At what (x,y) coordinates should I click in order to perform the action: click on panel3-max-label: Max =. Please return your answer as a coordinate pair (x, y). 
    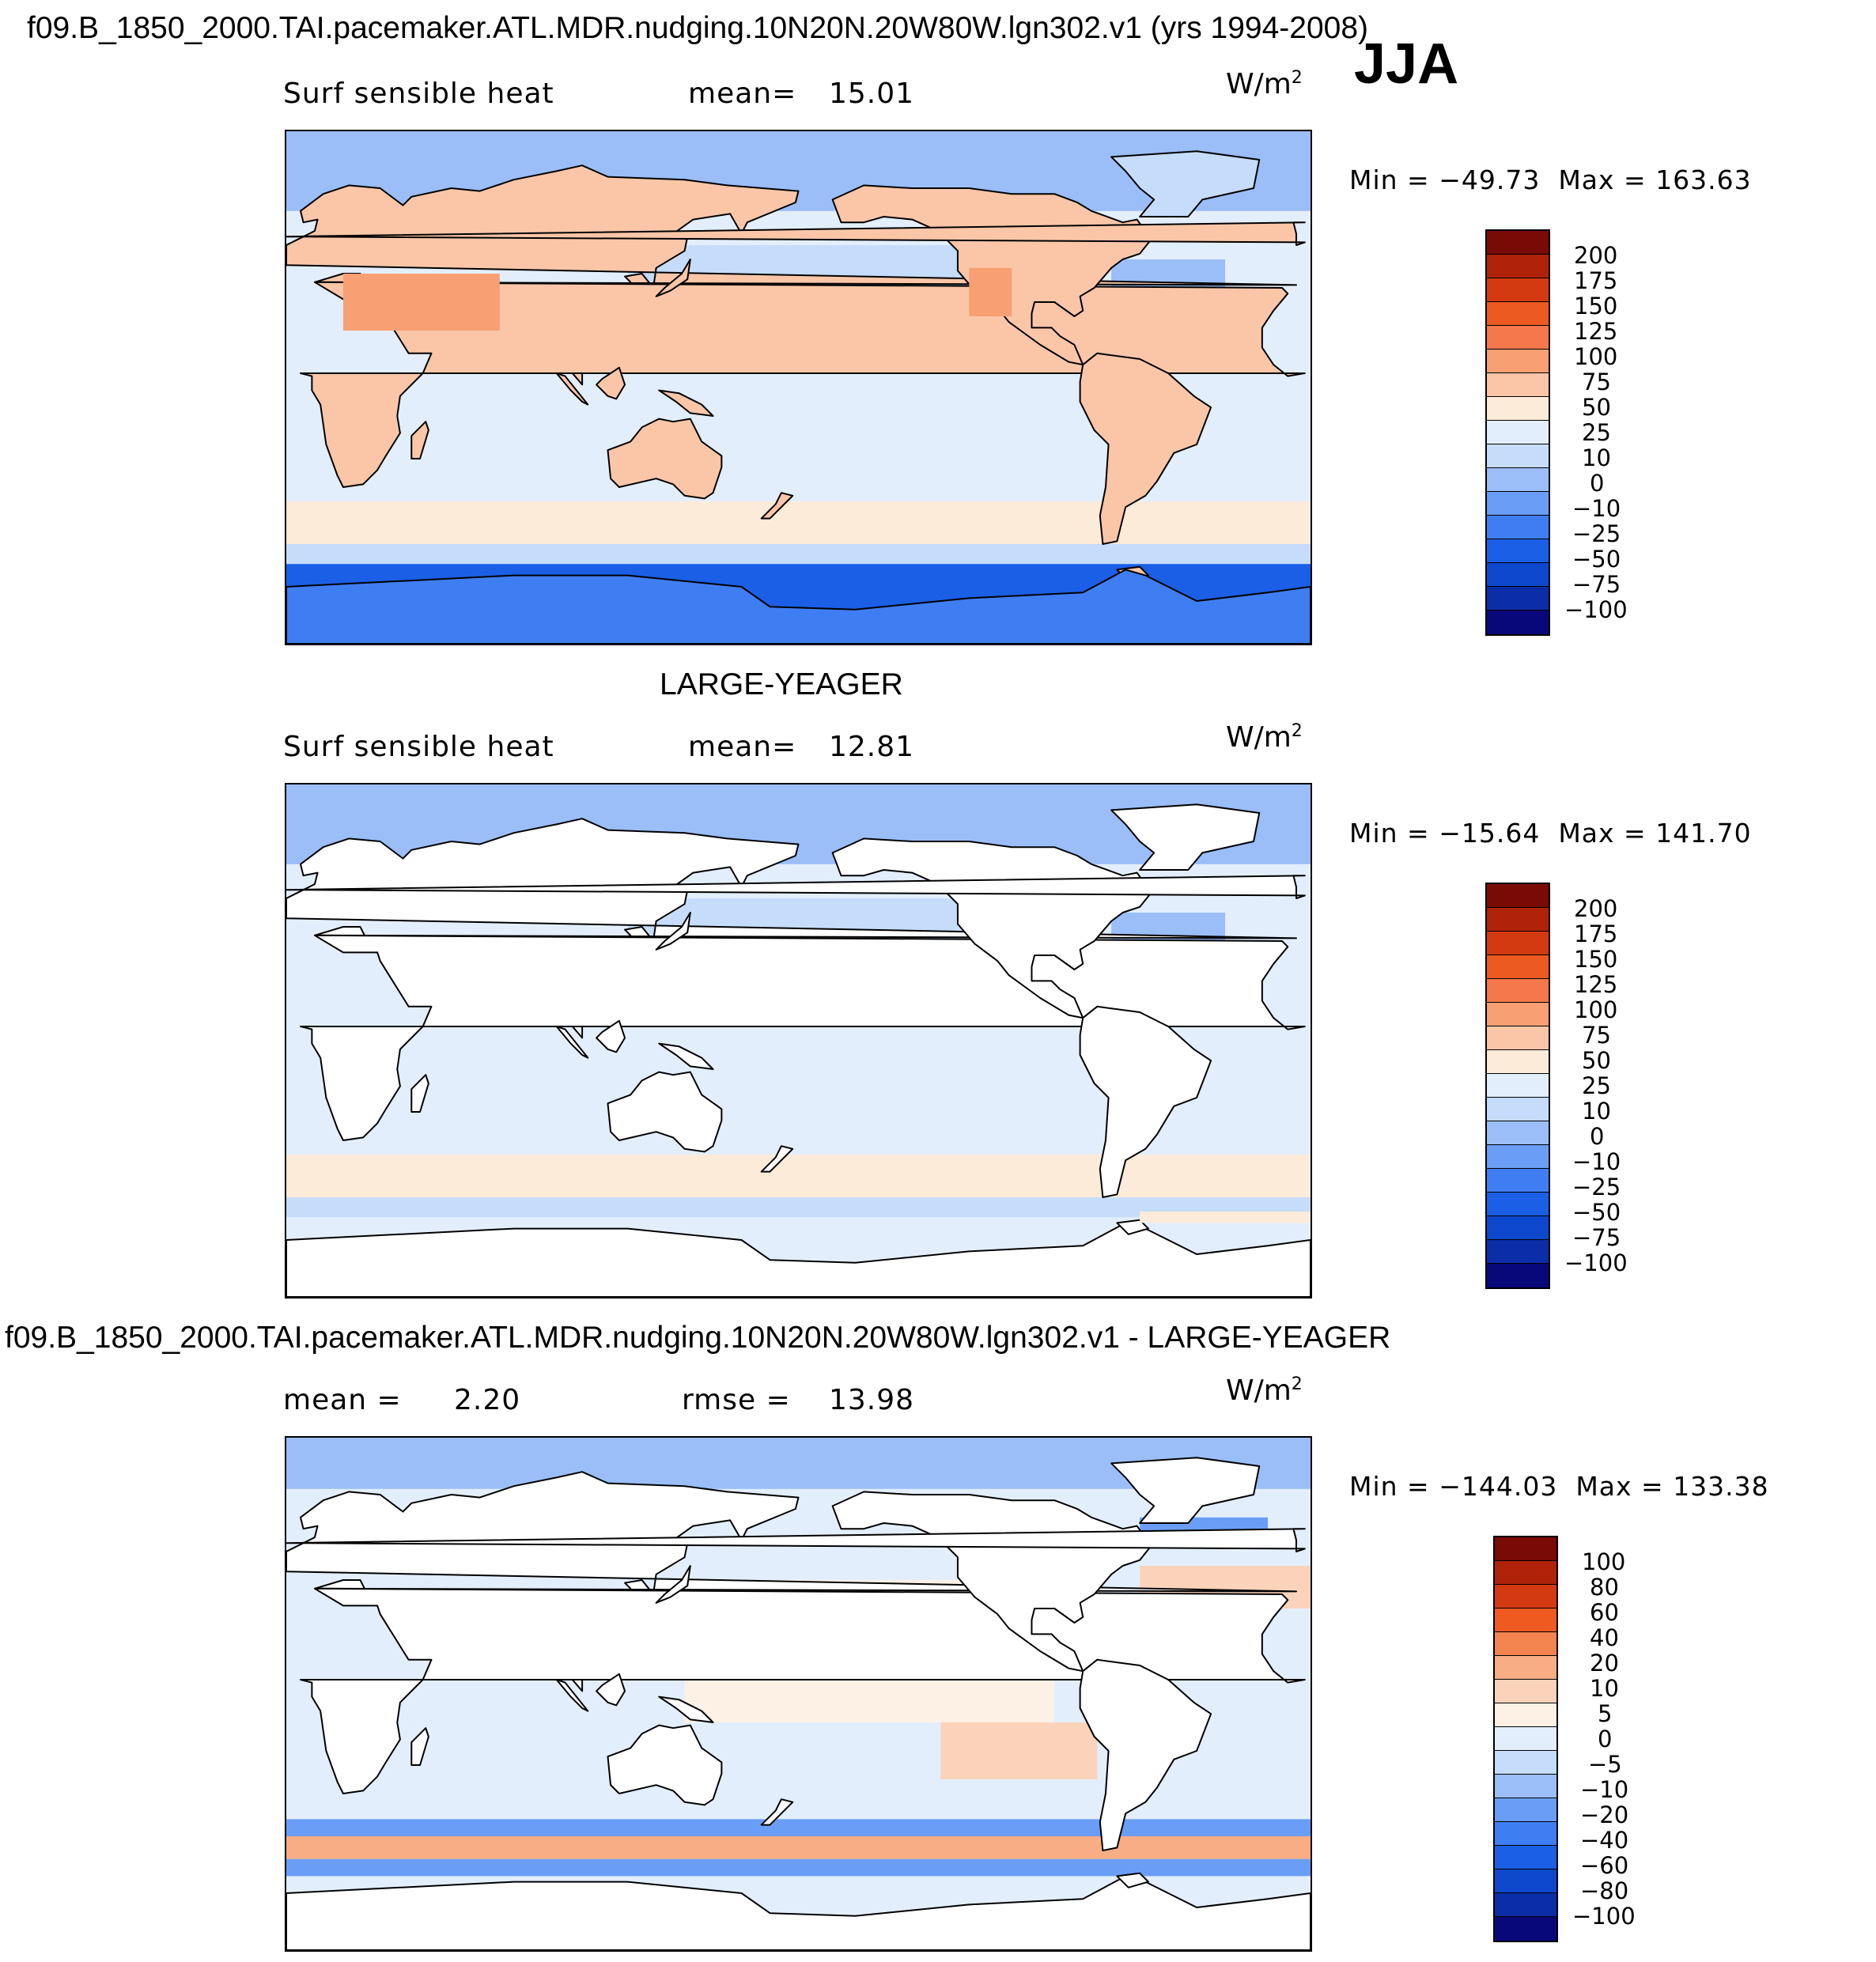
    Looking at the image, I should click on (1619, 1486).